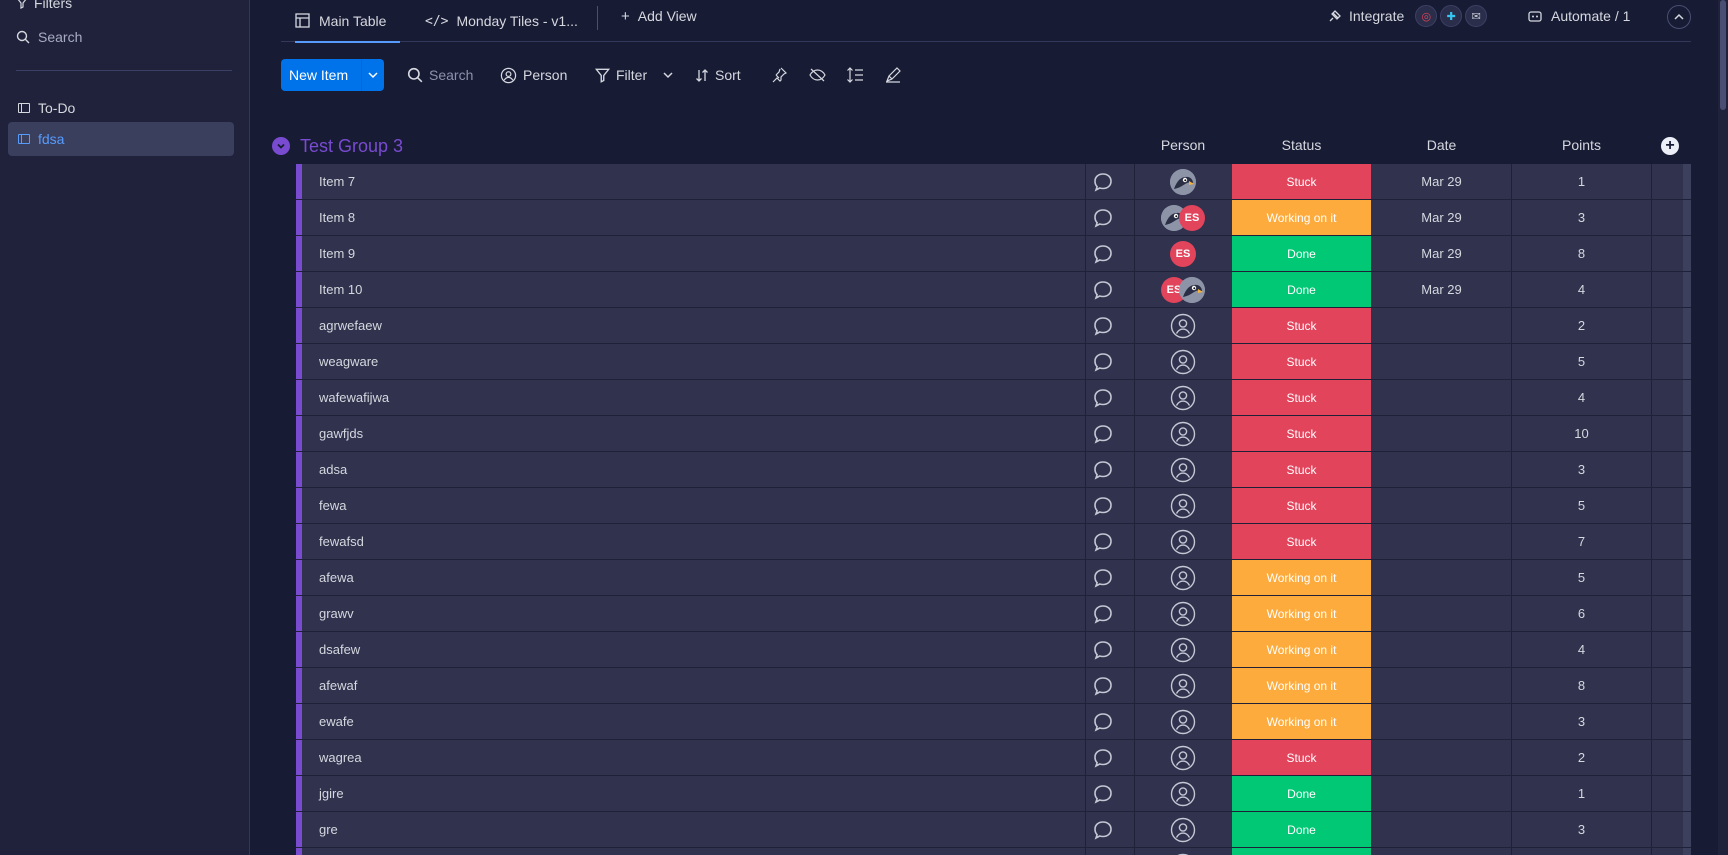  What do you see at coordinates (993, 794) in the screenshot?
I see `table-row: jgire Done 1` at bounding box center [993, 794].